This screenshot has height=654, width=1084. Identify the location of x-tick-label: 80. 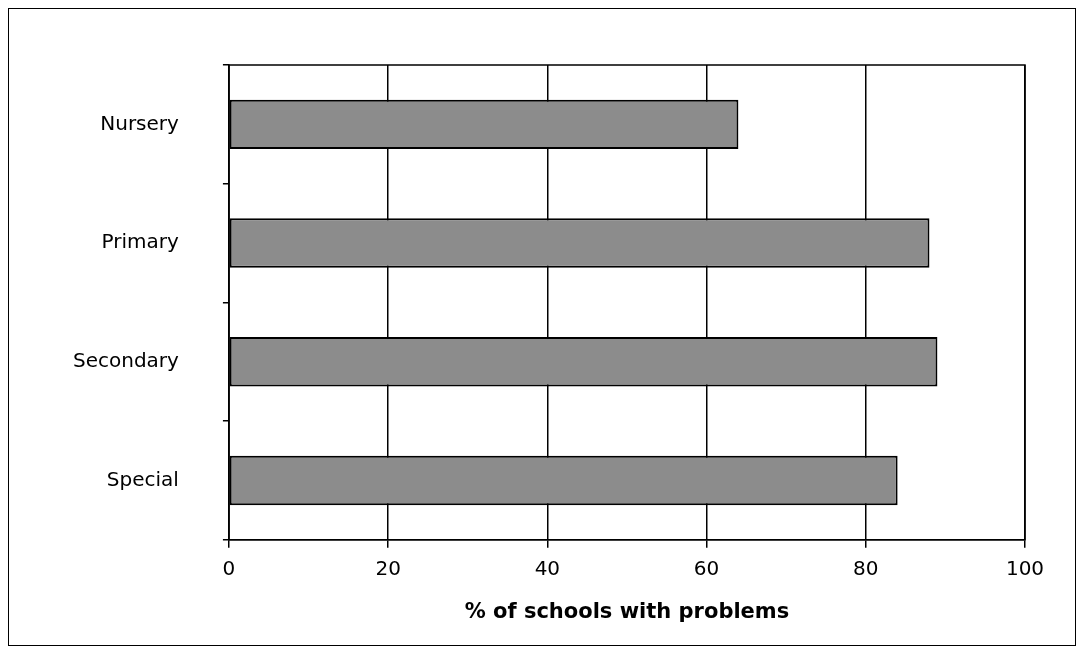
(866, 568).